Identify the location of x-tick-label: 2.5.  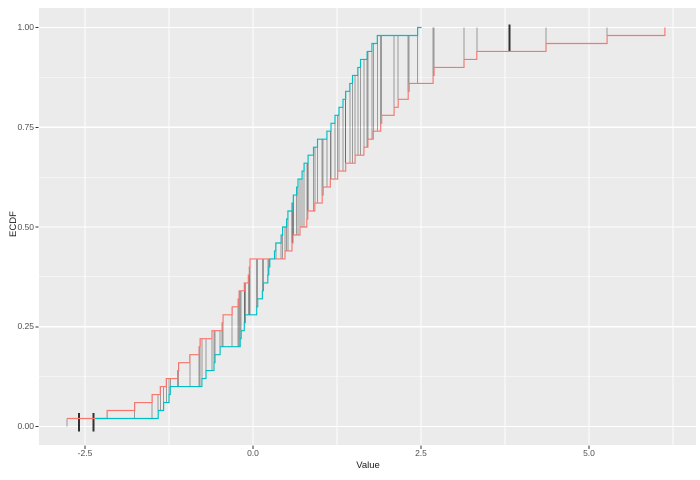
(421, 453).